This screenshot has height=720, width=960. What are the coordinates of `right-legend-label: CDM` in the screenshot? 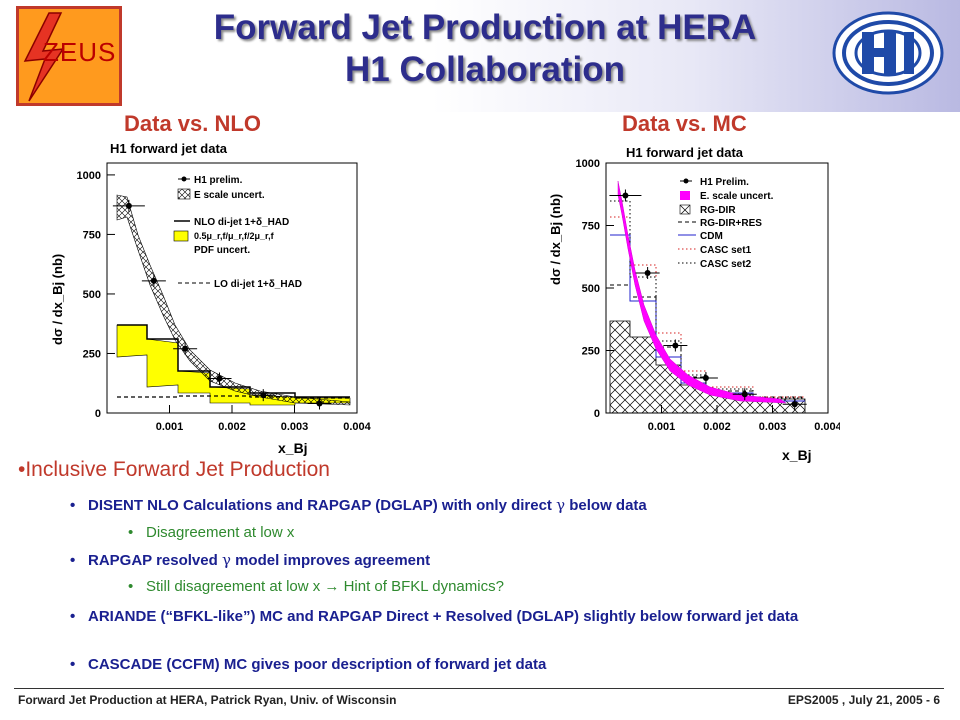 It's located at (711, 236).